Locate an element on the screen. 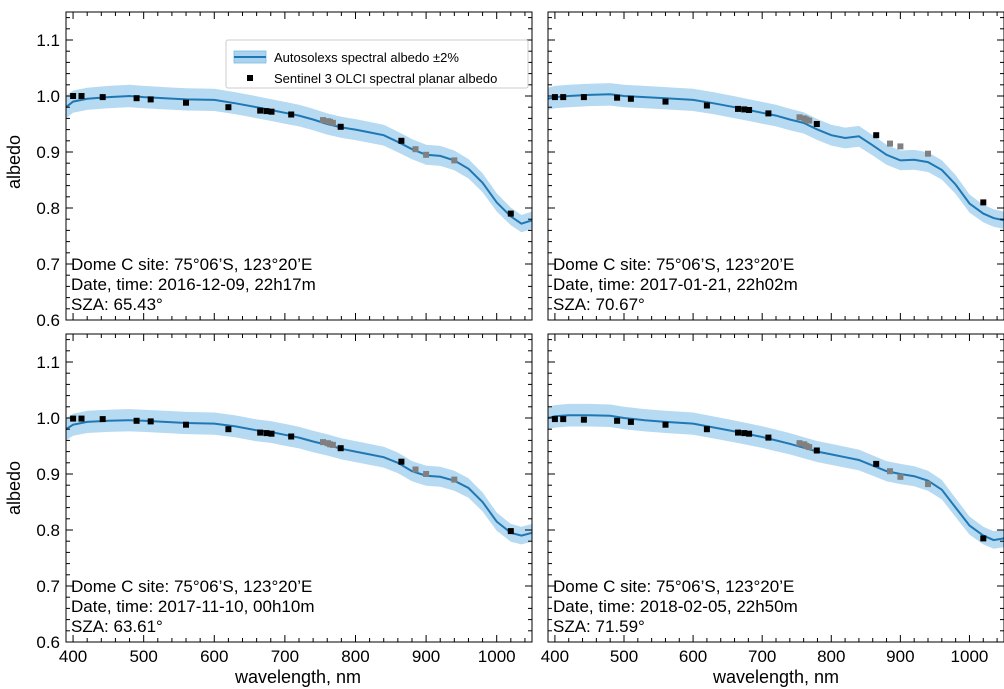  panel-annotation: Date, time: 2017-01-21, 22h02m is located at coordinates (675, 284).